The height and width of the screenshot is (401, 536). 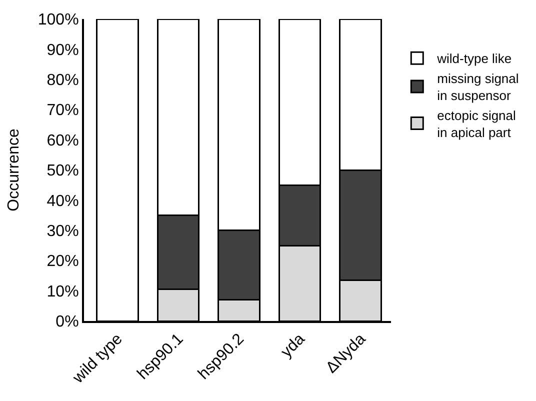 I want to click on y-tick-label: 30%, so click(x=62, y=231).